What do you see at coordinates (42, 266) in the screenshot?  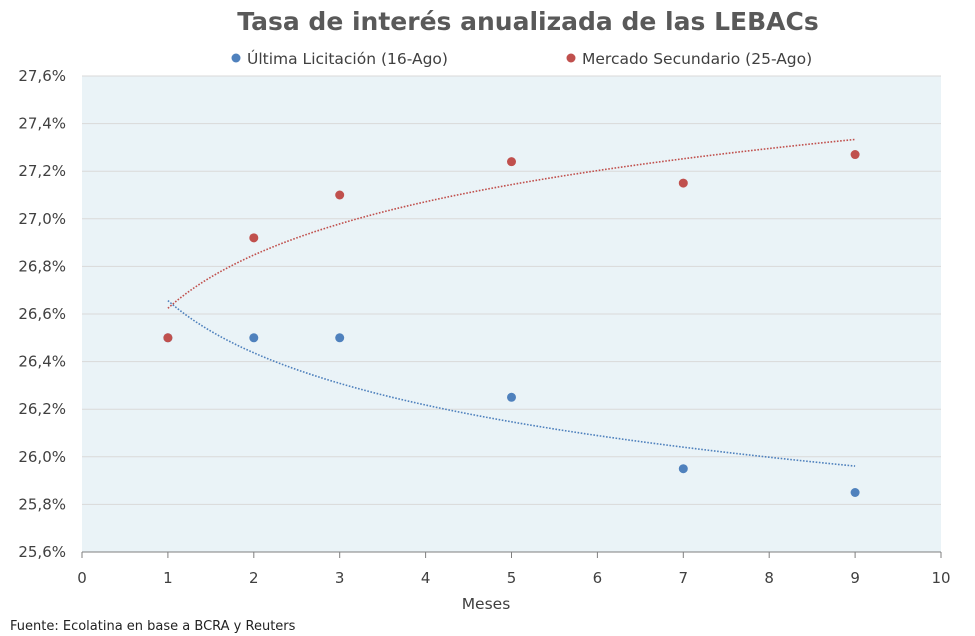 I see `y-tick-label: 26,8%` at bounding box center [42, 266].